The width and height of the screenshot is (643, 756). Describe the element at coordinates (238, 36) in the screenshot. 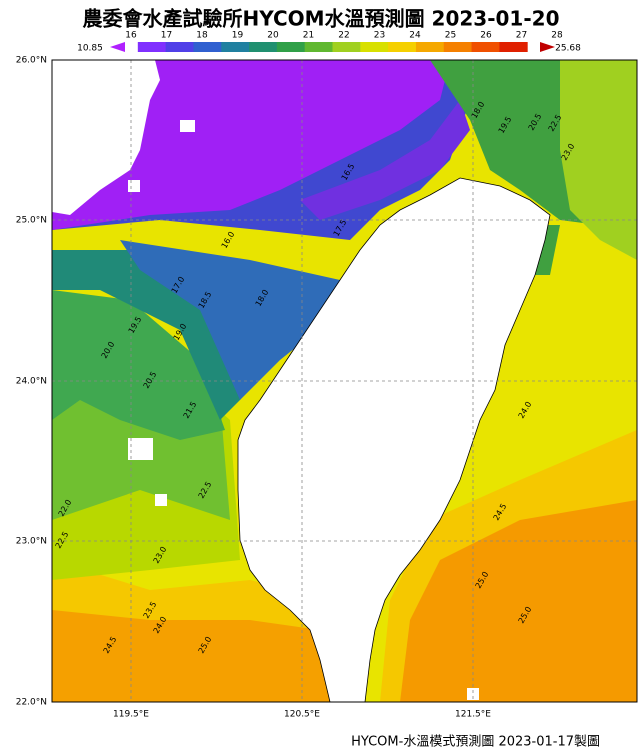

I see `colorbar-tick: 19` at that location.